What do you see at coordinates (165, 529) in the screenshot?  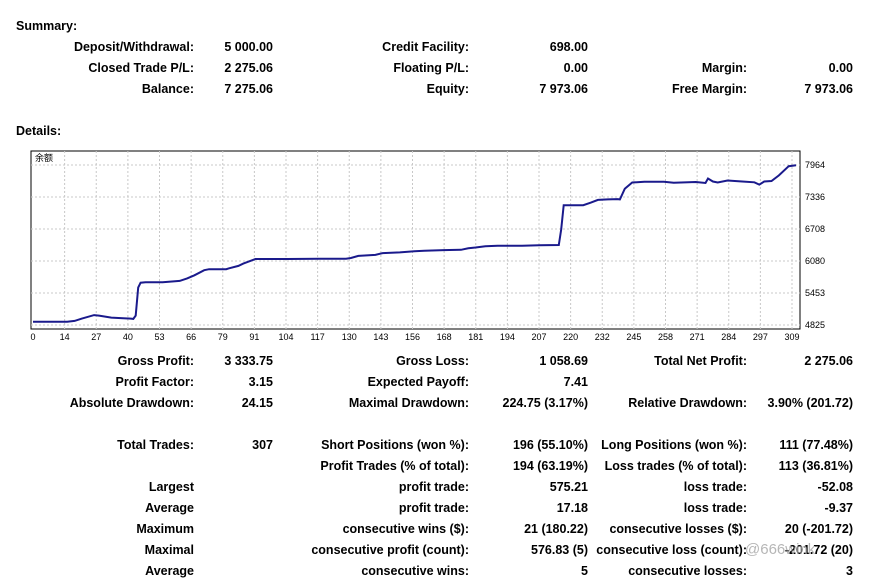 I see `maximum-label: Maximum` at bounding box center [165, 529].